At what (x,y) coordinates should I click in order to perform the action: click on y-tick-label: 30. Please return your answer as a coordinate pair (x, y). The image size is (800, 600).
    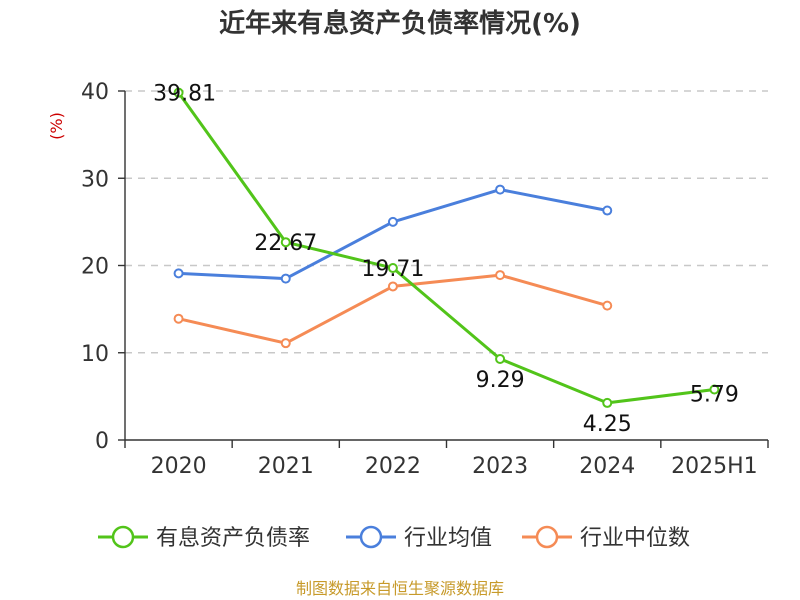
    Looking at the image, I should click on (95, 179).